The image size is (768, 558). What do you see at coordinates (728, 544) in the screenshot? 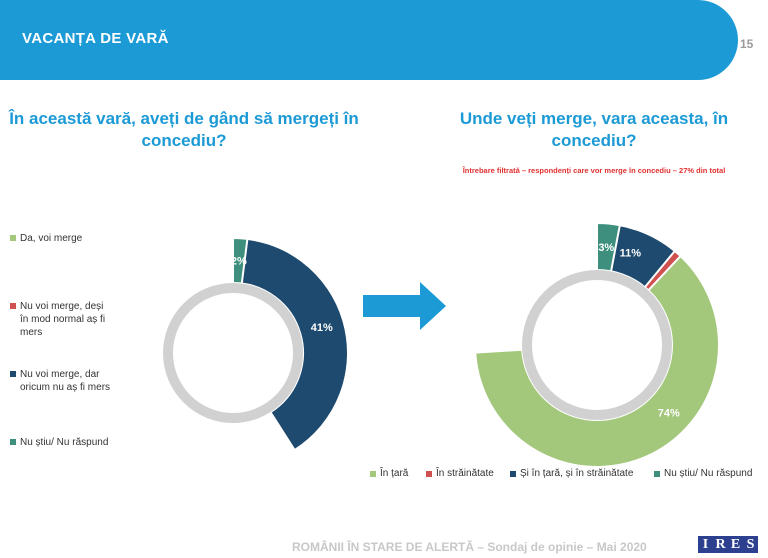
I see `ires-logo: I R E S` at bounding box center [728, 544].